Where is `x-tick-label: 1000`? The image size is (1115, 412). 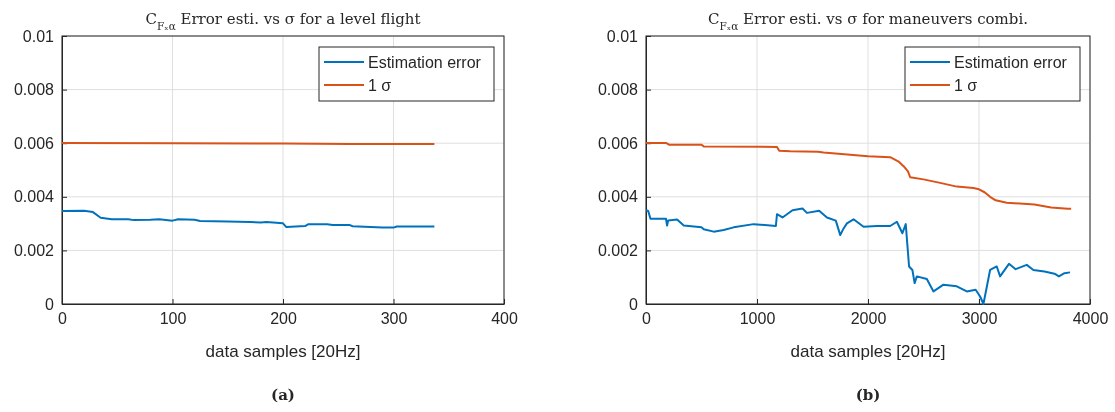
x-tick-label: 1000 is located at coordinates (757, 319).